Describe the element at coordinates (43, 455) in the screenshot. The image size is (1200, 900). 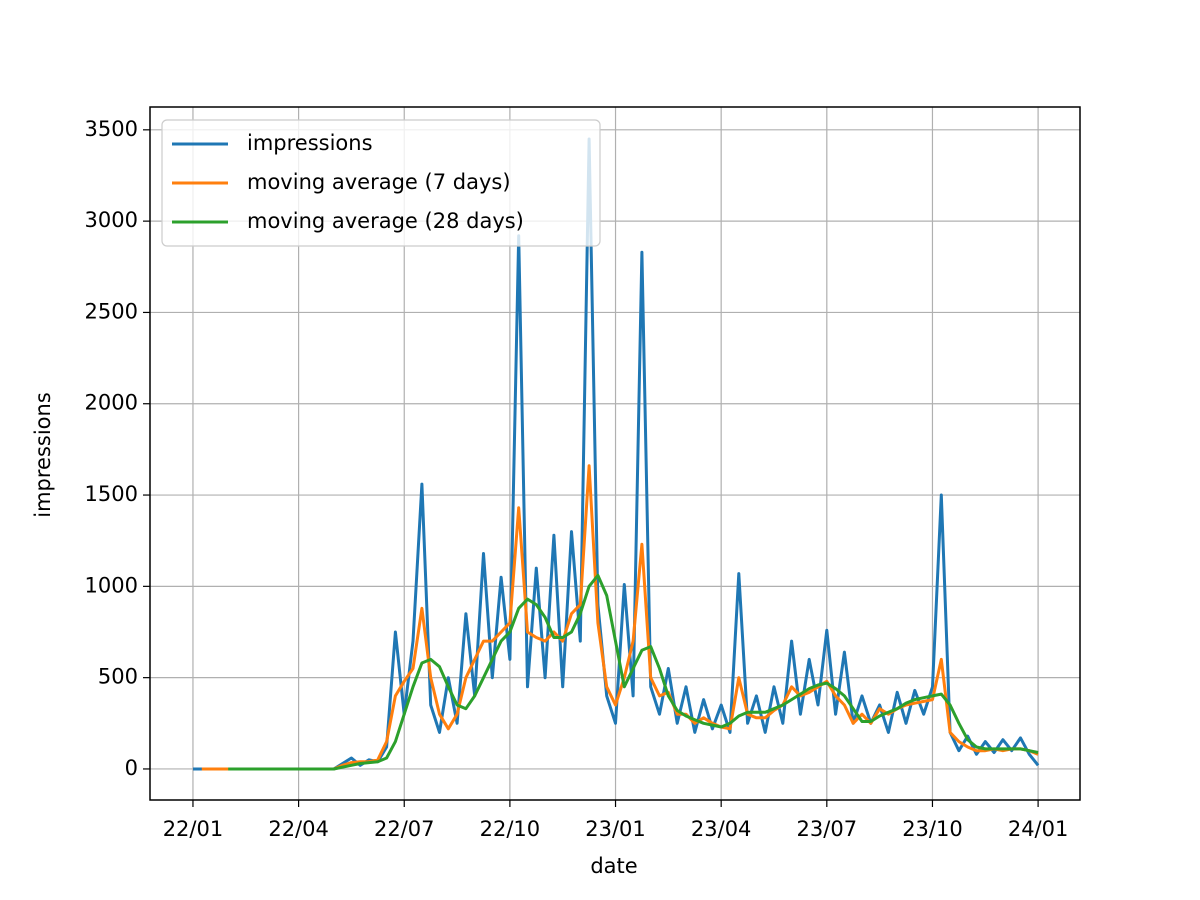
I see `y-axis-label: impressions` at that location.